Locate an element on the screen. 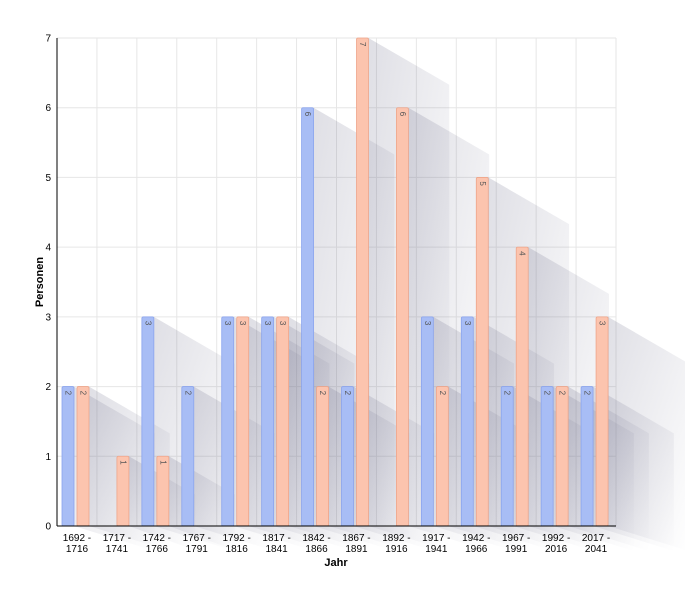 The width and height of the screenshot is (685, 601). y-tick-label: 3 is located at coordinates (48, 317).